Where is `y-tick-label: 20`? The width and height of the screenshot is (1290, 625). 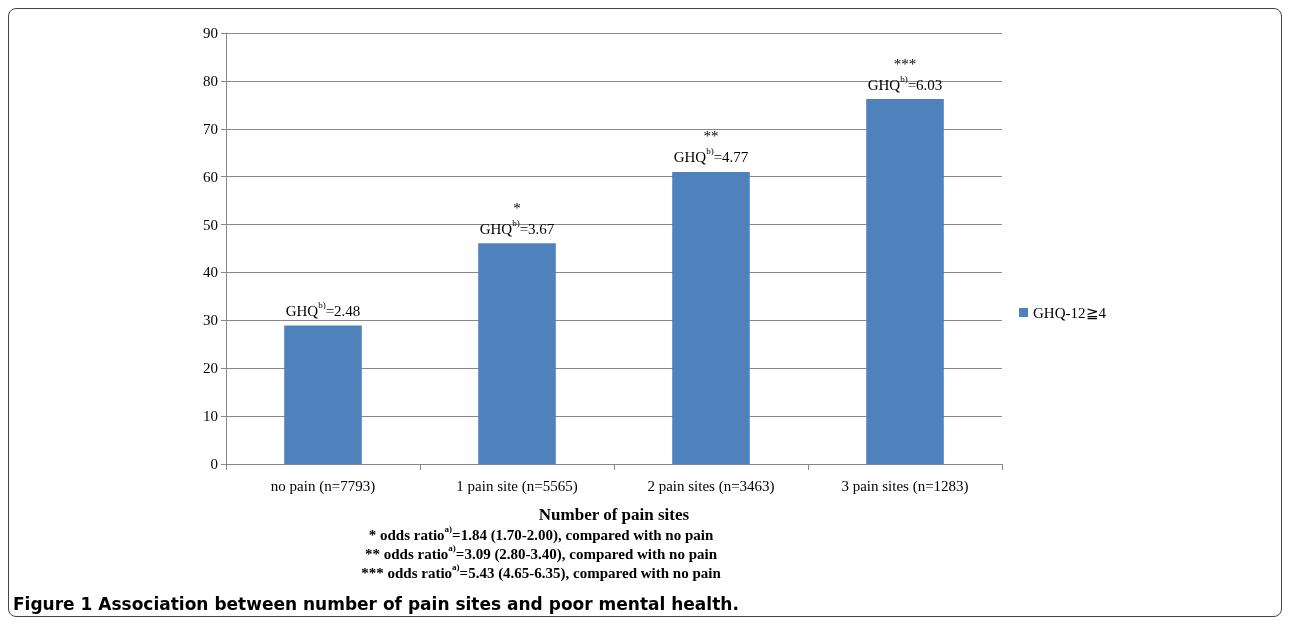
y-tick-label: 20 is located at coordinates (210, 368).